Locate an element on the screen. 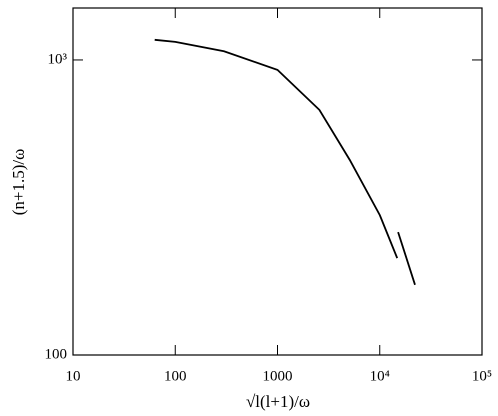 The height and width of the screenshot is (416, 498). data-line is located at coordinates (406, 258).